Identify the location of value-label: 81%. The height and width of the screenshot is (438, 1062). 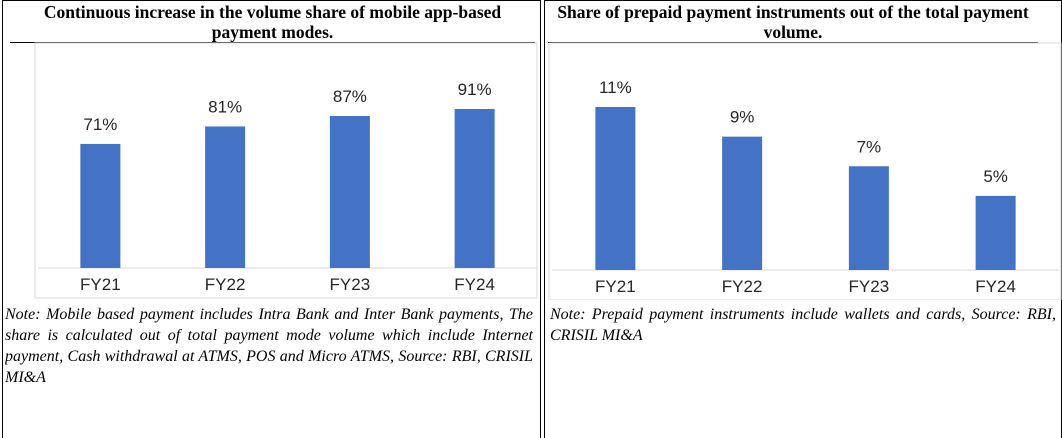
(225, 106).